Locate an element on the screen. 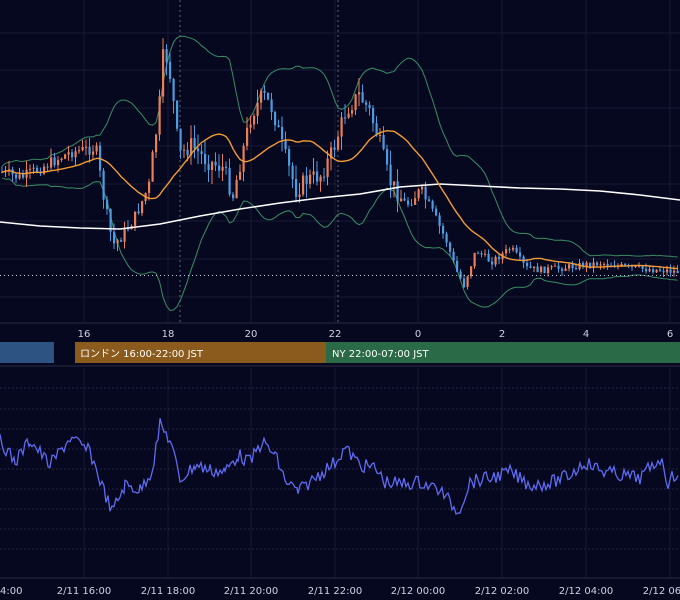 This screenshot has width=680, height=600. osc-x-tick-label-0: 4:00 is located at coordinates (11, 591).